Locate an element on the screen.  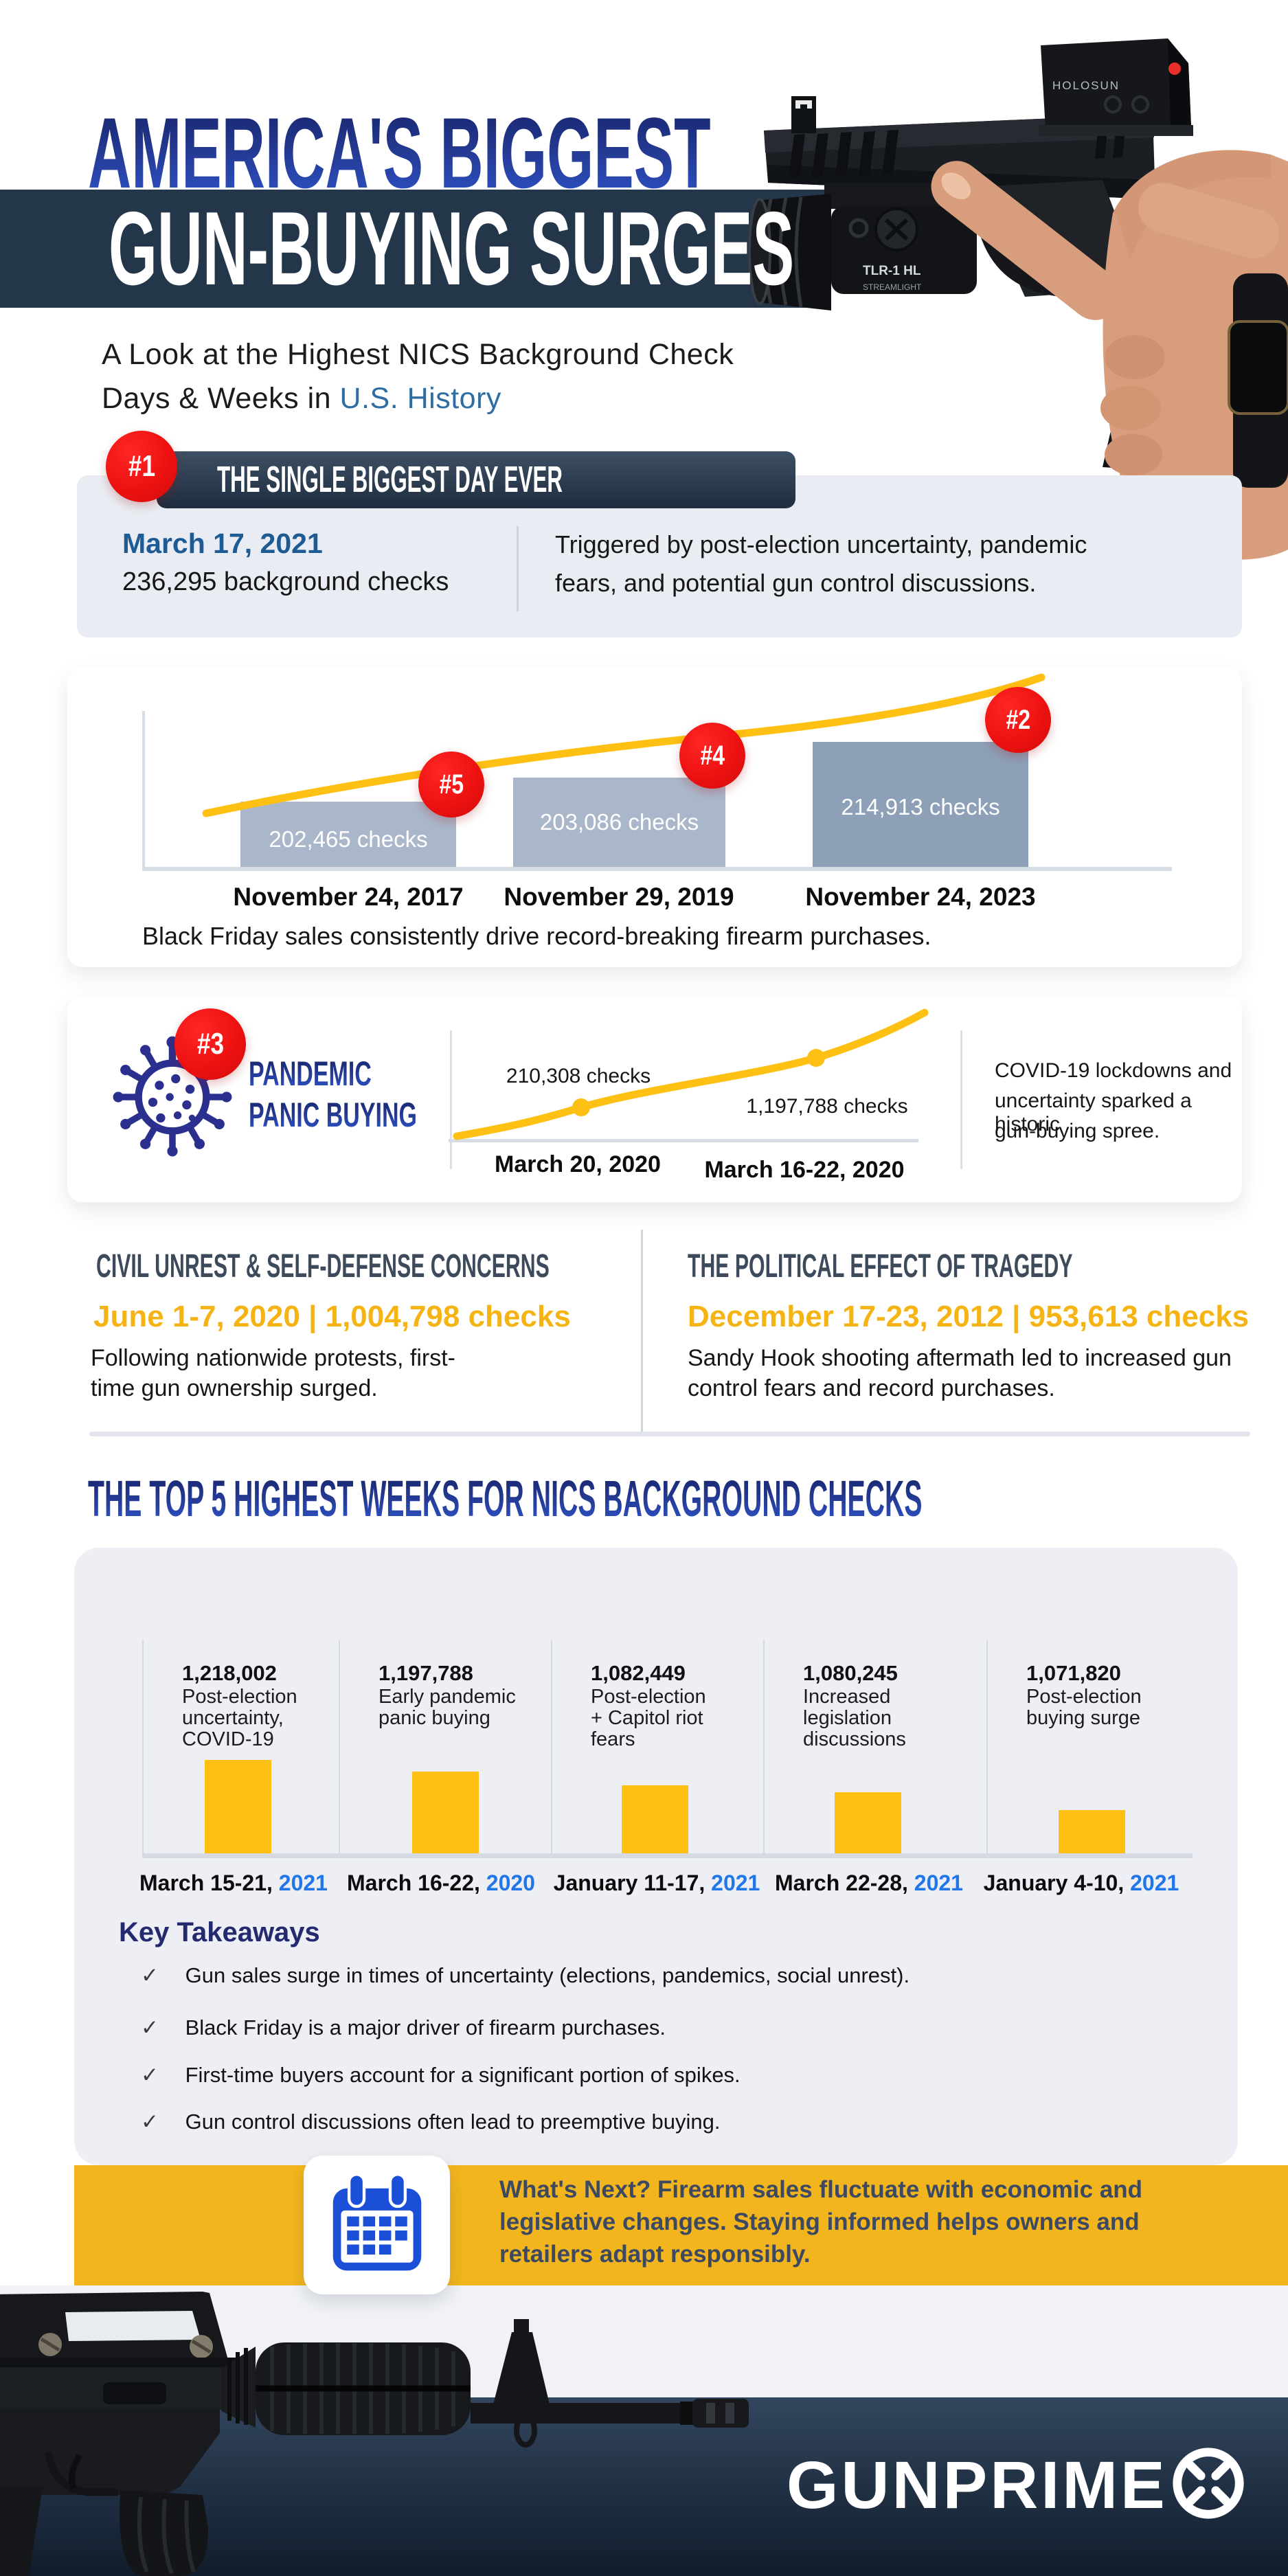
rifle-photo is located at coordinates (374, 2434).